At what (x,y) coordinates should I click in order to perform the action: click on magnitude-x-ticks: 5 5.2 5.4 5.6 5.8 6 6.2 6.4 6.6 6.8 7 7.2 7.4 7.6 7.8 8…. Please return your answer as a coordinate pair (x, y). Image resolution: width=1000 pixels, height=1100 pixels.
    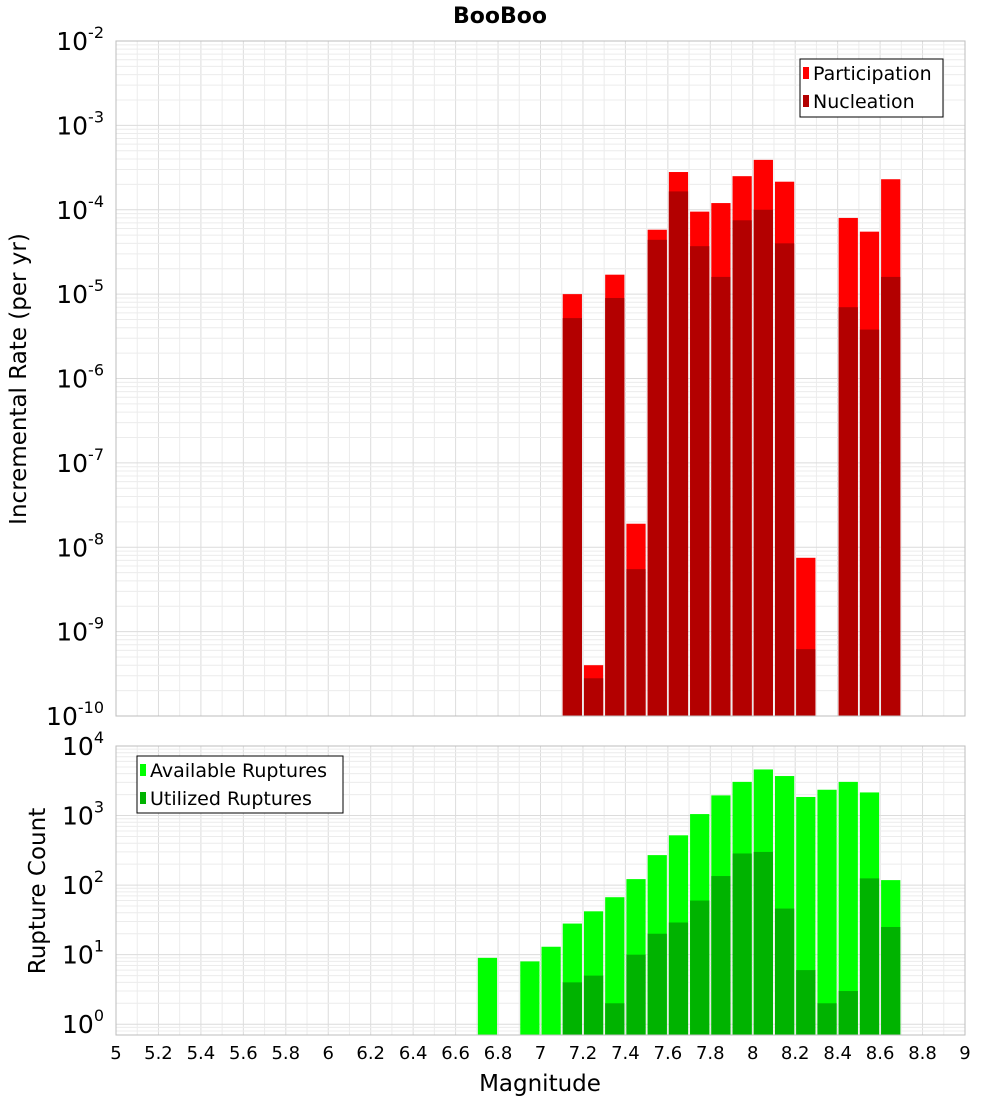
    Looking at the image, I should click on (540, 1053).